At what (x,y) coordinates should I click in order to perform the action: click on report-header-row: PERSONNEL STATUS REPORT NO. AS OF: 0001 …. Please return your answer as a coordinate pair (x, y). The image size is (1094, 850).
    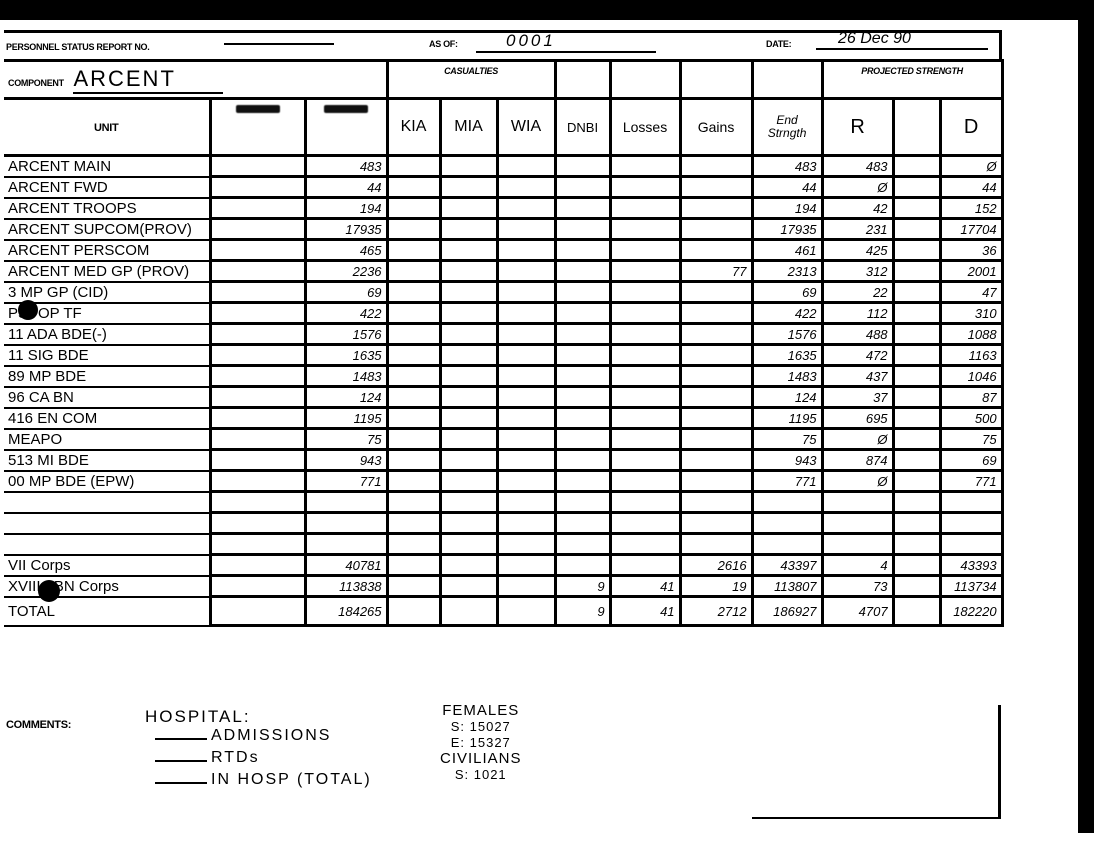
    Looking at the image, I should click on (503, 44).